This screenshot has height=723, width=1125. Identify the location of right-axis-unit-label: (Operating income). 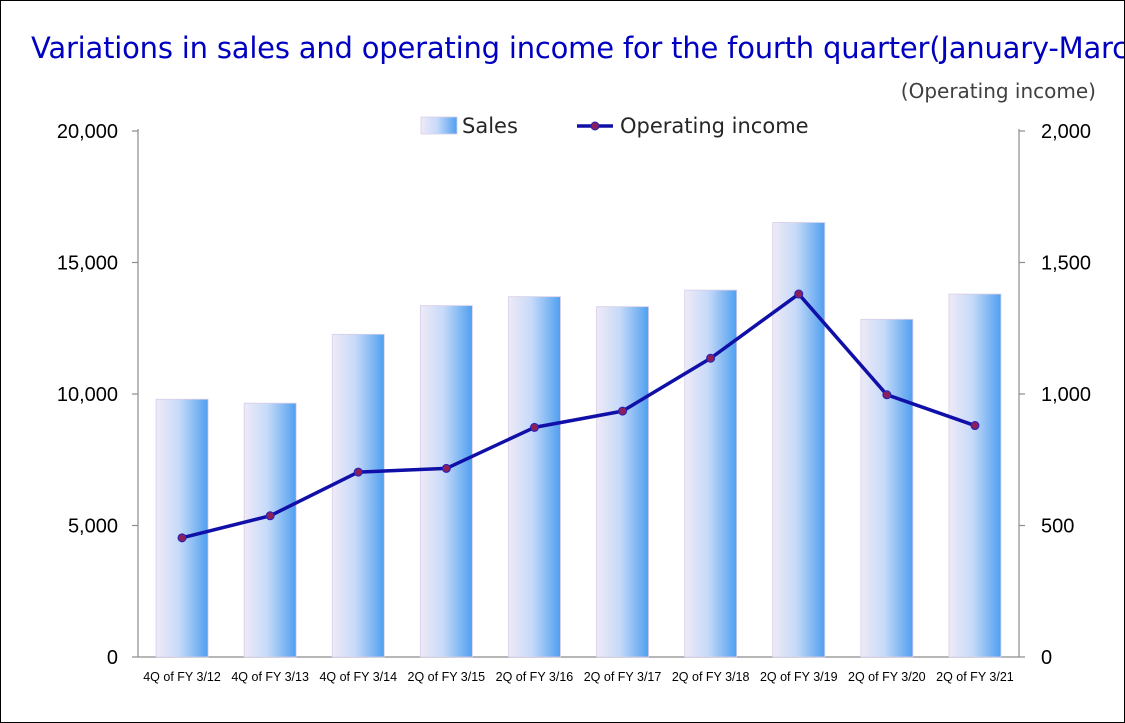
(998, 91).